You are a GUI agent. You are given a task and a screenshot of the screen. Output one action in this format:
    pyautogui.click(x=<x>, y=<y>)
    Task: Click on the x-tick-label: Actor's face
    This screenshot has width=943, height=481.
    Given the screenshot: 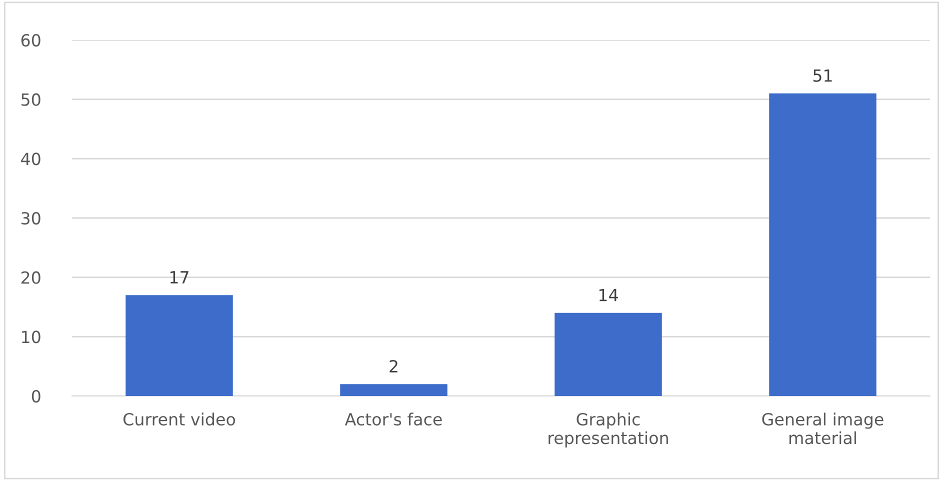 What is the action you would take?
    pyautogui.click(x=393, y=419)
    